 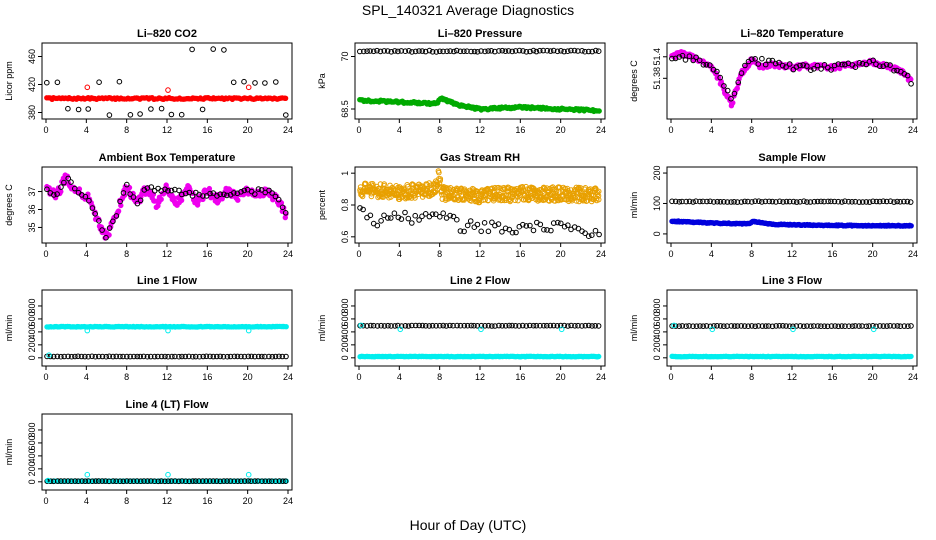 I want to click on y-tick-label: 35, so click(x=32, y=227).